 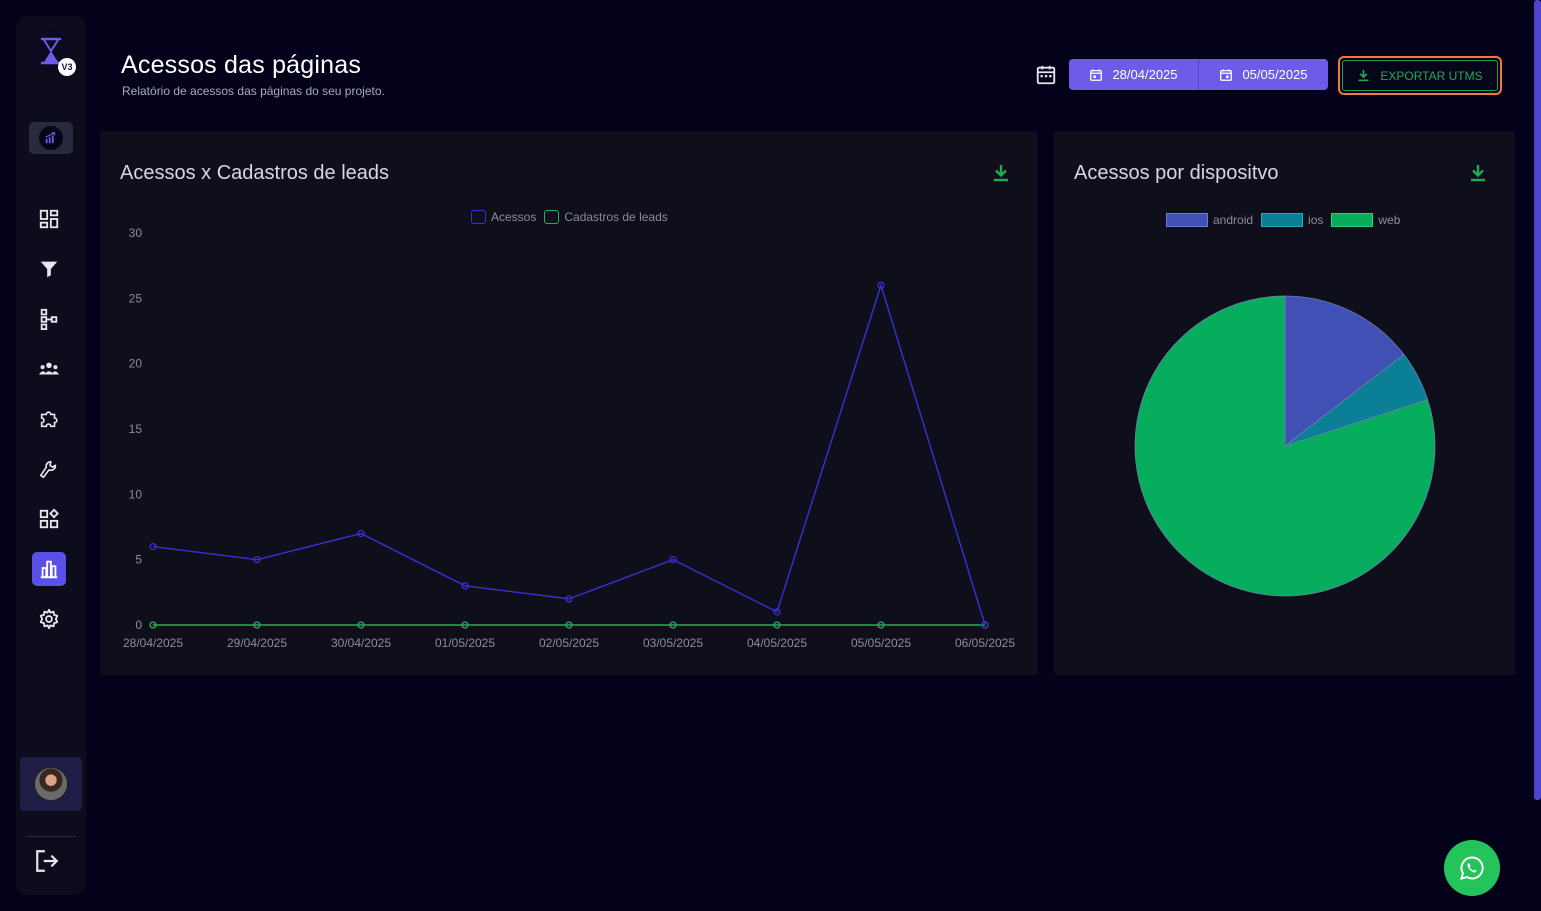 I want to click on legend-label: ios, so click(x=1316, y=220).